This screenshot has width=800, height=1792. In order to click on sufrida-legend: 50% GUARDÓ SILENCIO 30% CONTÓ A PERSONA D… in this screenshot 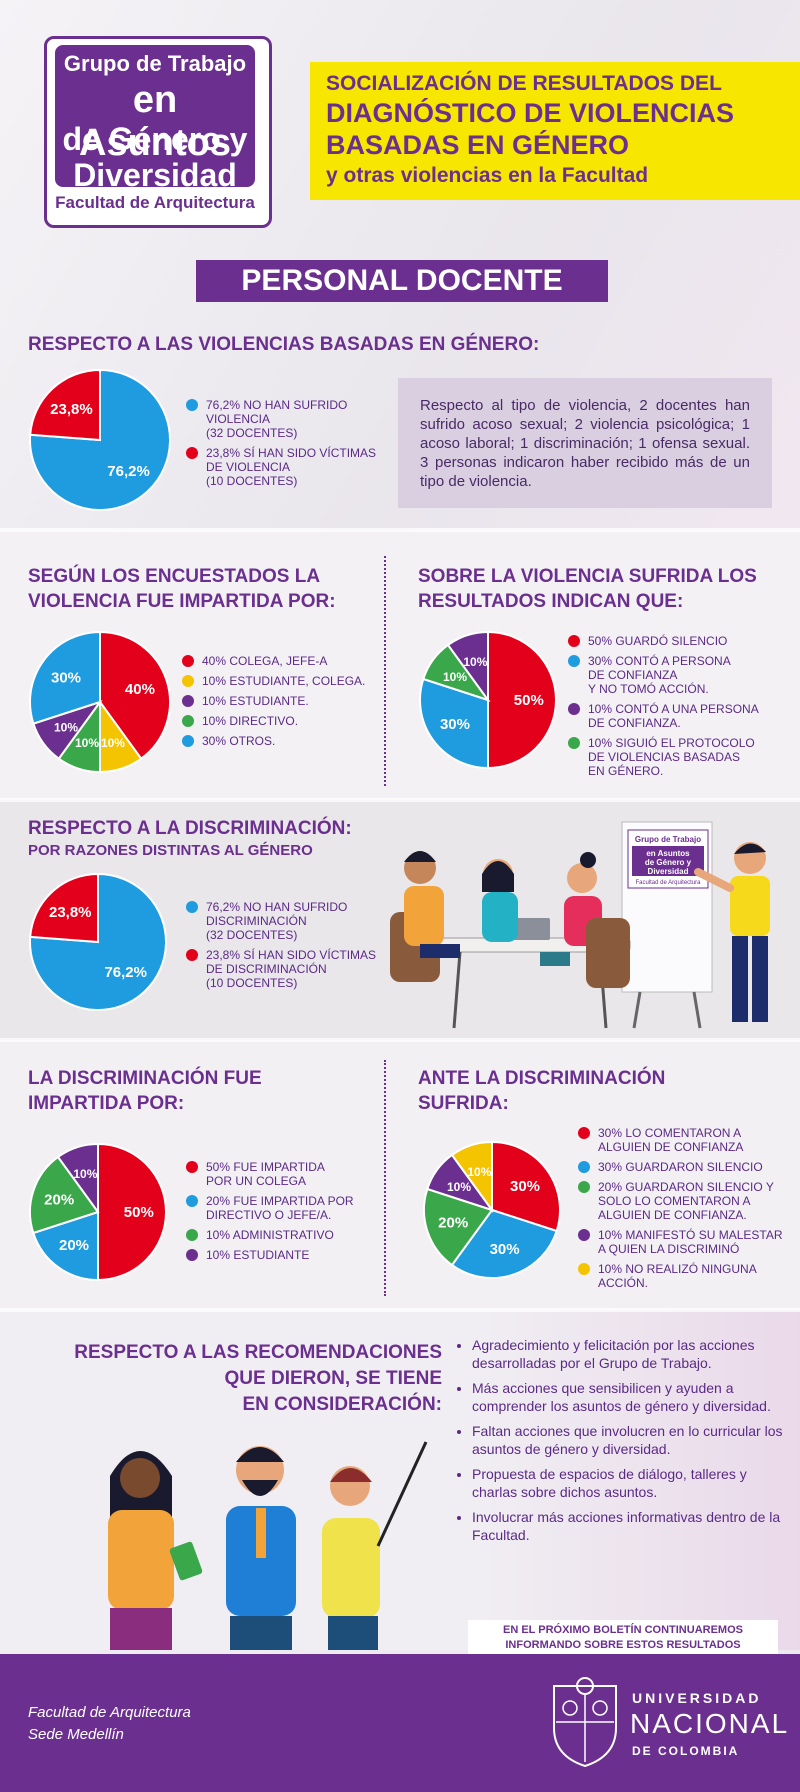, I will do `click(678, 709)`.